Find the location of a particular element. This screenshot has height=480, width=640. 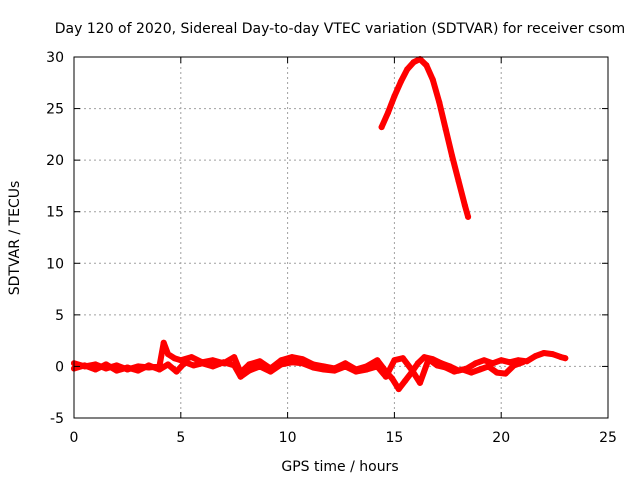

y-tick-label: -5 is located at coordinates (57, 419).